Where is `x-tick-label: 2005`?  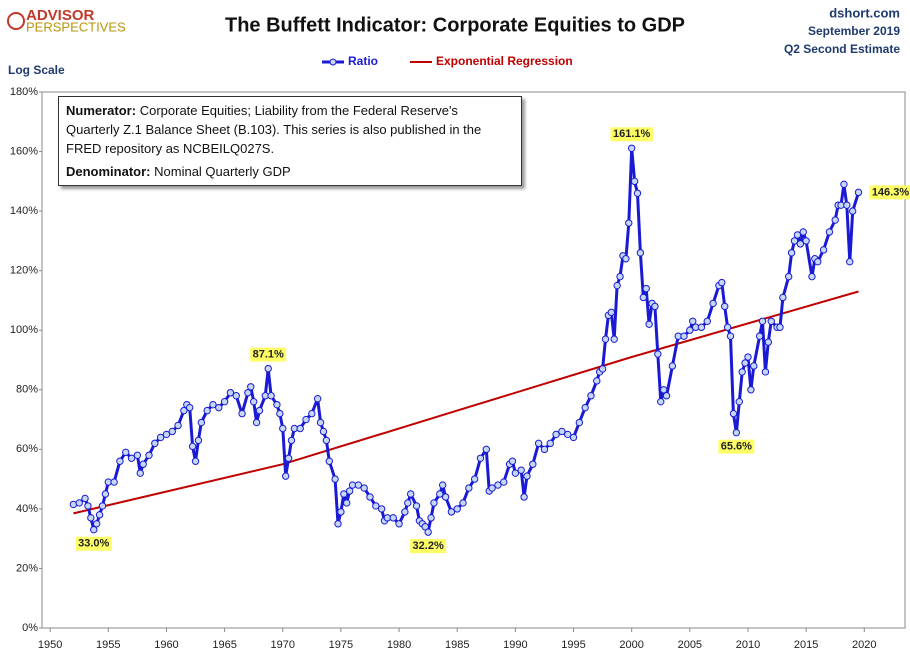 x-tick-label: 2005 is located at coordinates (690, 645).